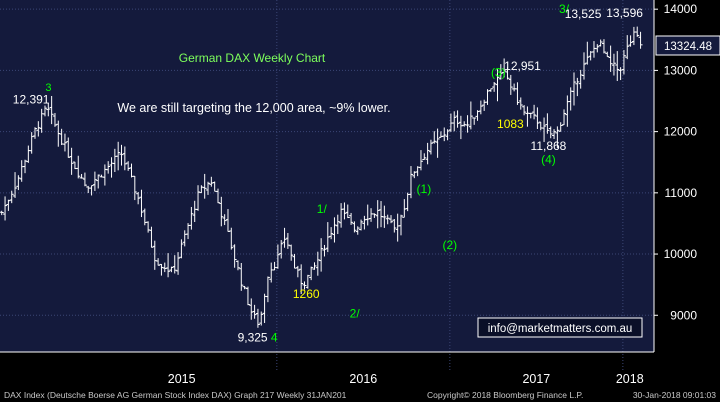 The width and height of the screenshot is (720, 402). I want to click on annotation-label: 13,596, so click(624, 13).